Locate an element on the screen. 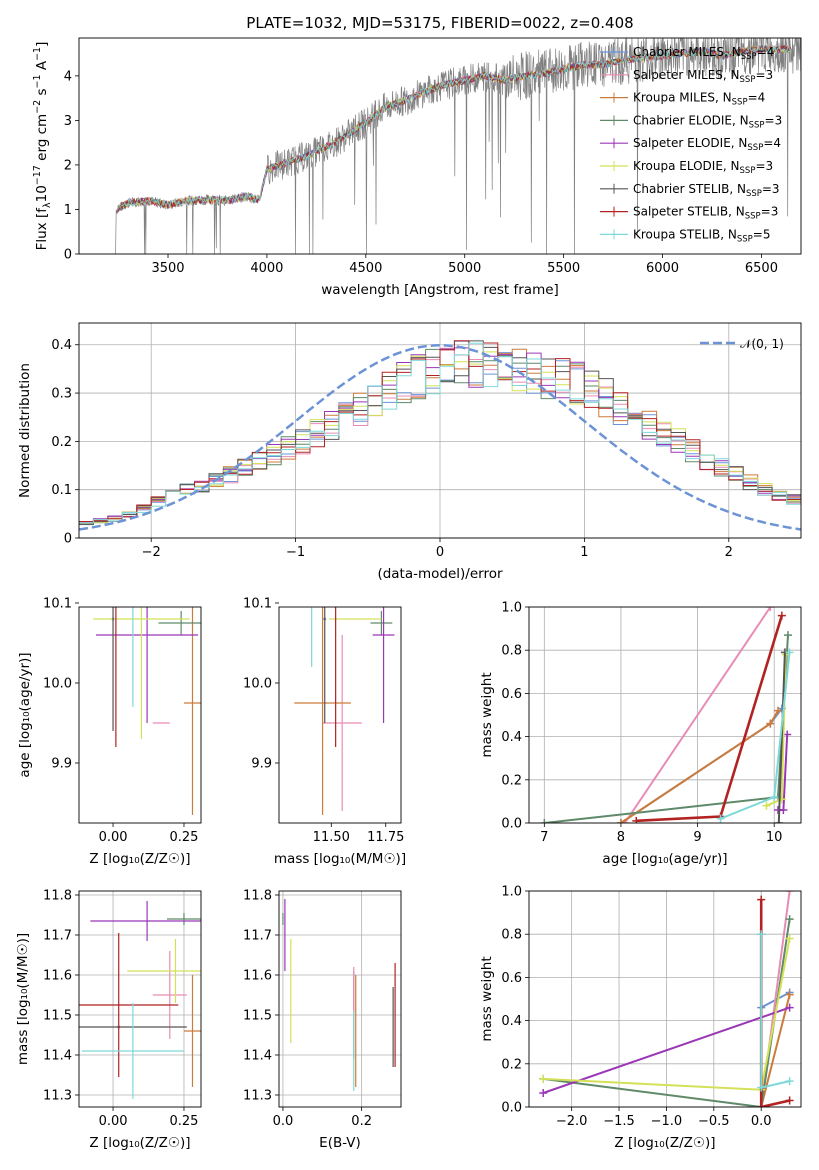 The width and height of the screenshot is (819, 1170). y-tick-label: 11.4 is located at coordinates (257, 1056).